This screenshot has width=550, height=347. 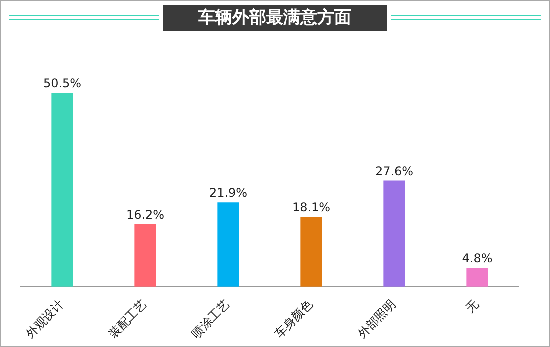 What do you see at coordinates (311, 207) in the screenshot?
I see `data-label: 18.1%` at bounding box center [311, 207].